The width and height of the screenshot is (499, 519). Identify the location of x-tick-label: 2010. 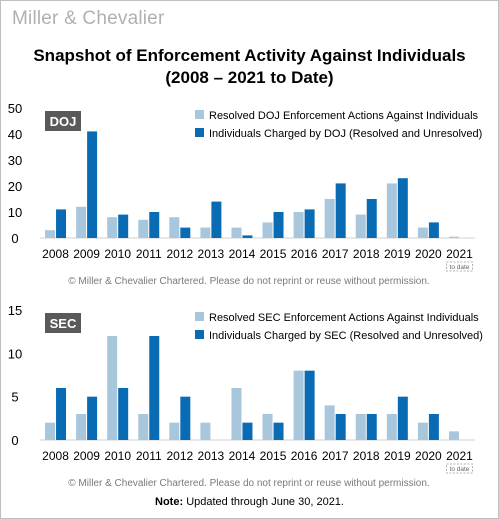
(117, 456).